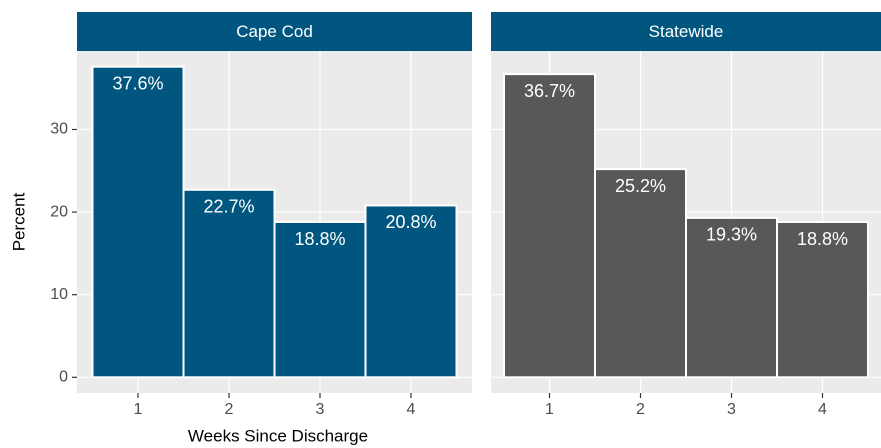 This screenshot has width=881, height=448. I want to click on y-tick-label: 20, so click(59, 211).